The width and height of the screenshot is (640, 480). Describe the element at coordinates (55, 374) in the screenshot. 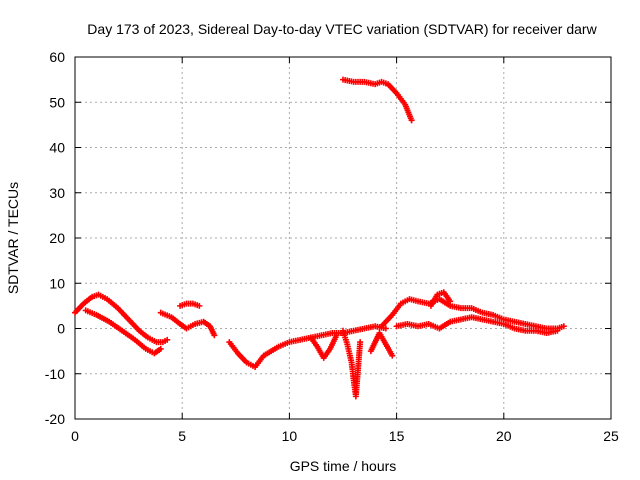

I see `y-tick-label: -10` at that location.